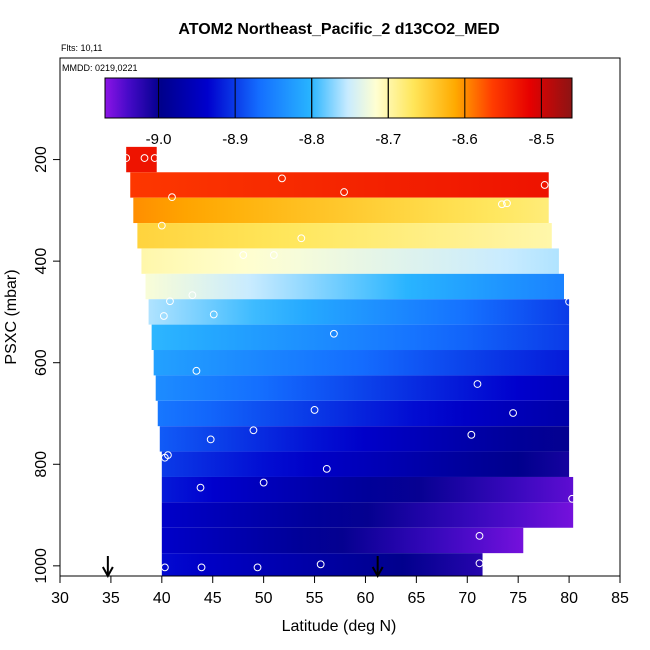 This screenshot has height=650, width=650. What do you see at coordinates (569, 598) in the screenshot?
I see `x-tick-label: 80` at bounding box center [569, 598].